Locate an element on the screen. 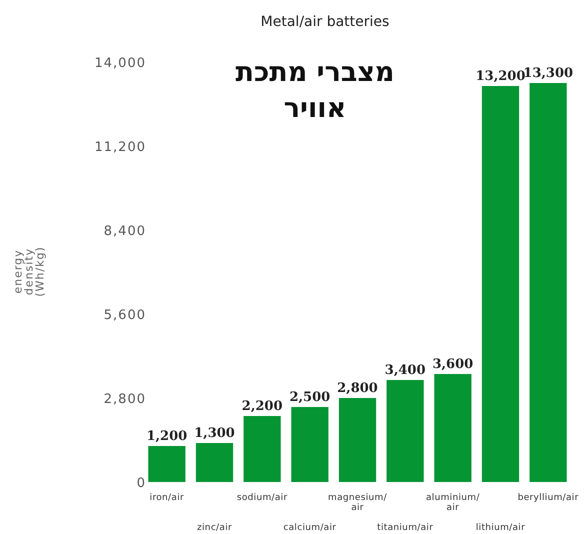 This screenshot has height=534, width=585. y-tick-label: 2,800 is located at coordinates (125, 399).